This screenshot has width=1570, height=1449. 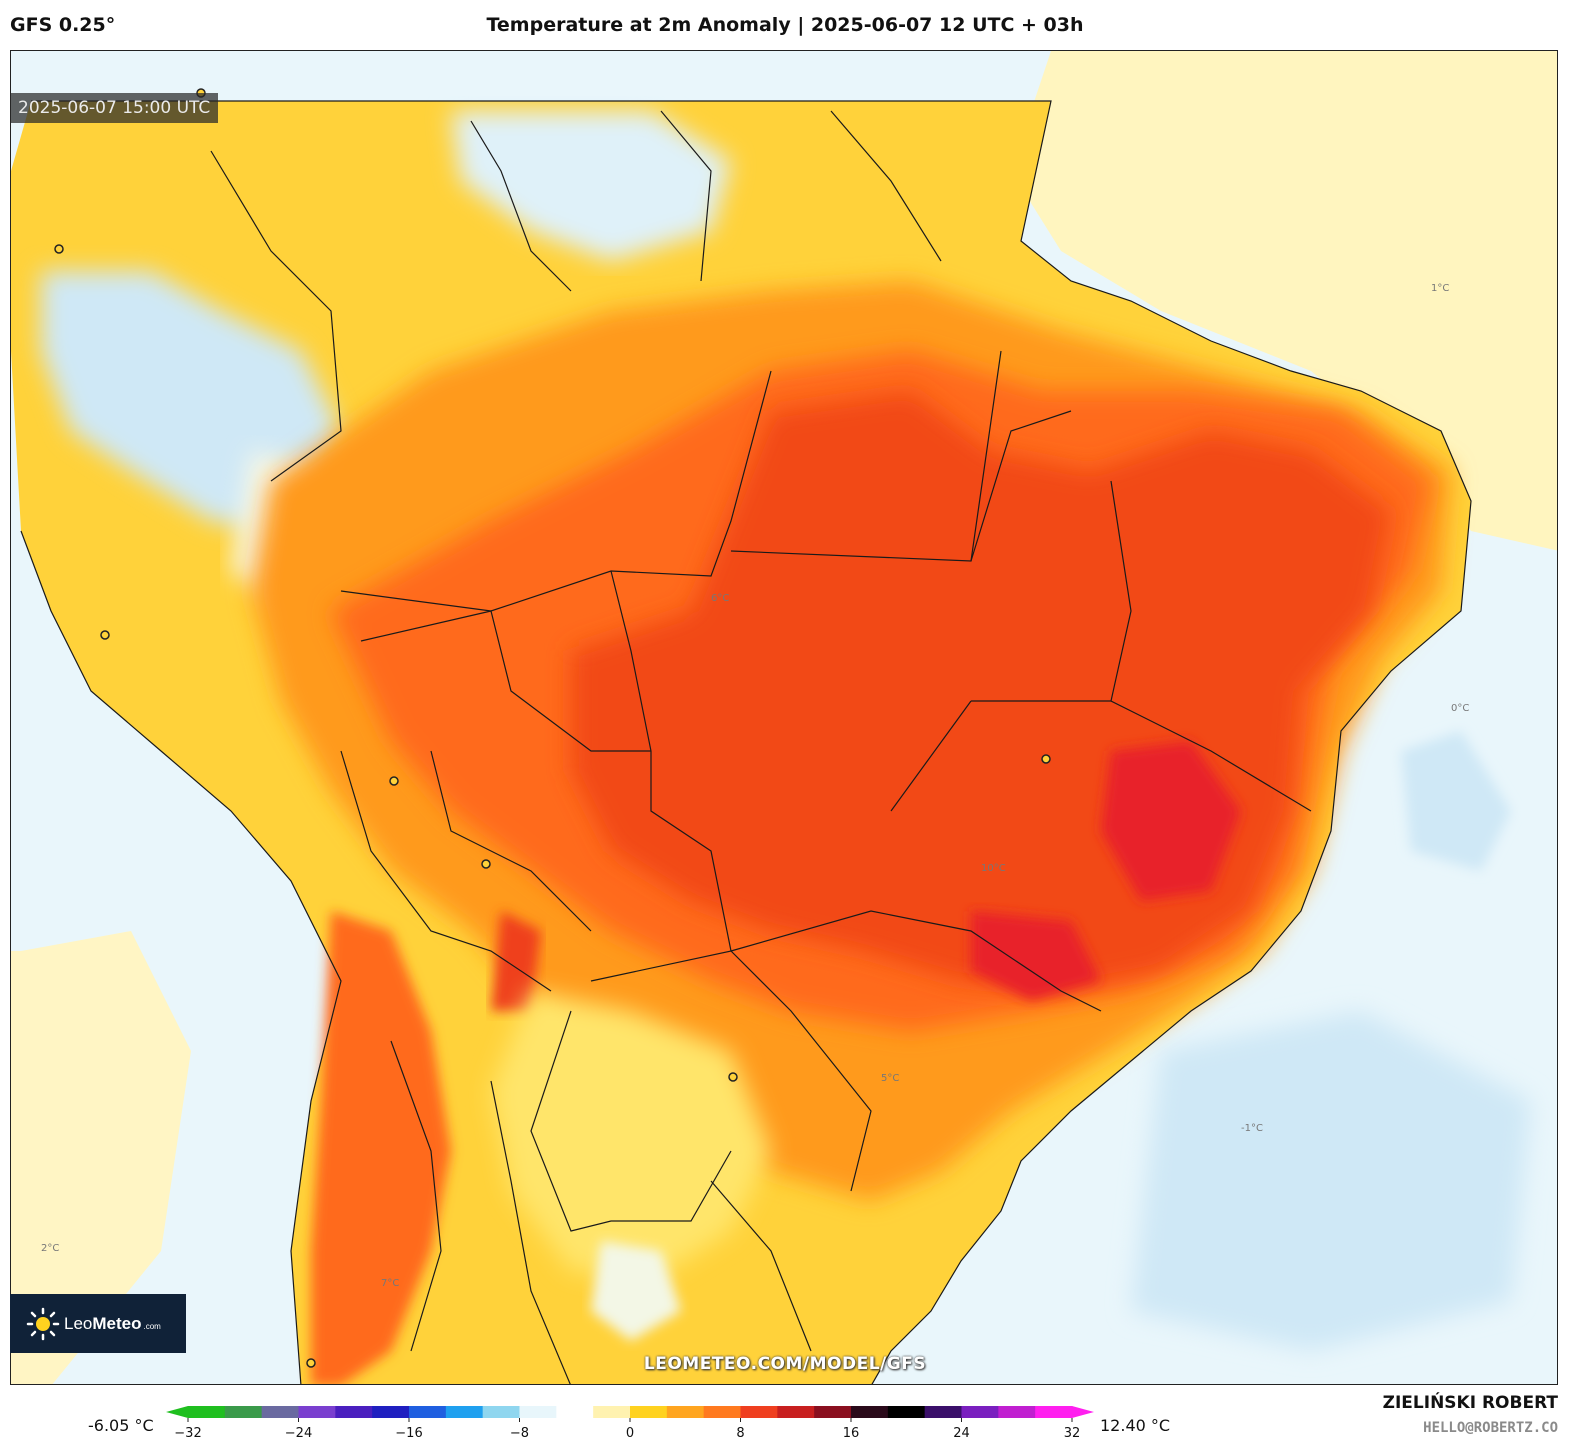 I want to click on anomaly-andes-peak, so click(x=516, y=961).